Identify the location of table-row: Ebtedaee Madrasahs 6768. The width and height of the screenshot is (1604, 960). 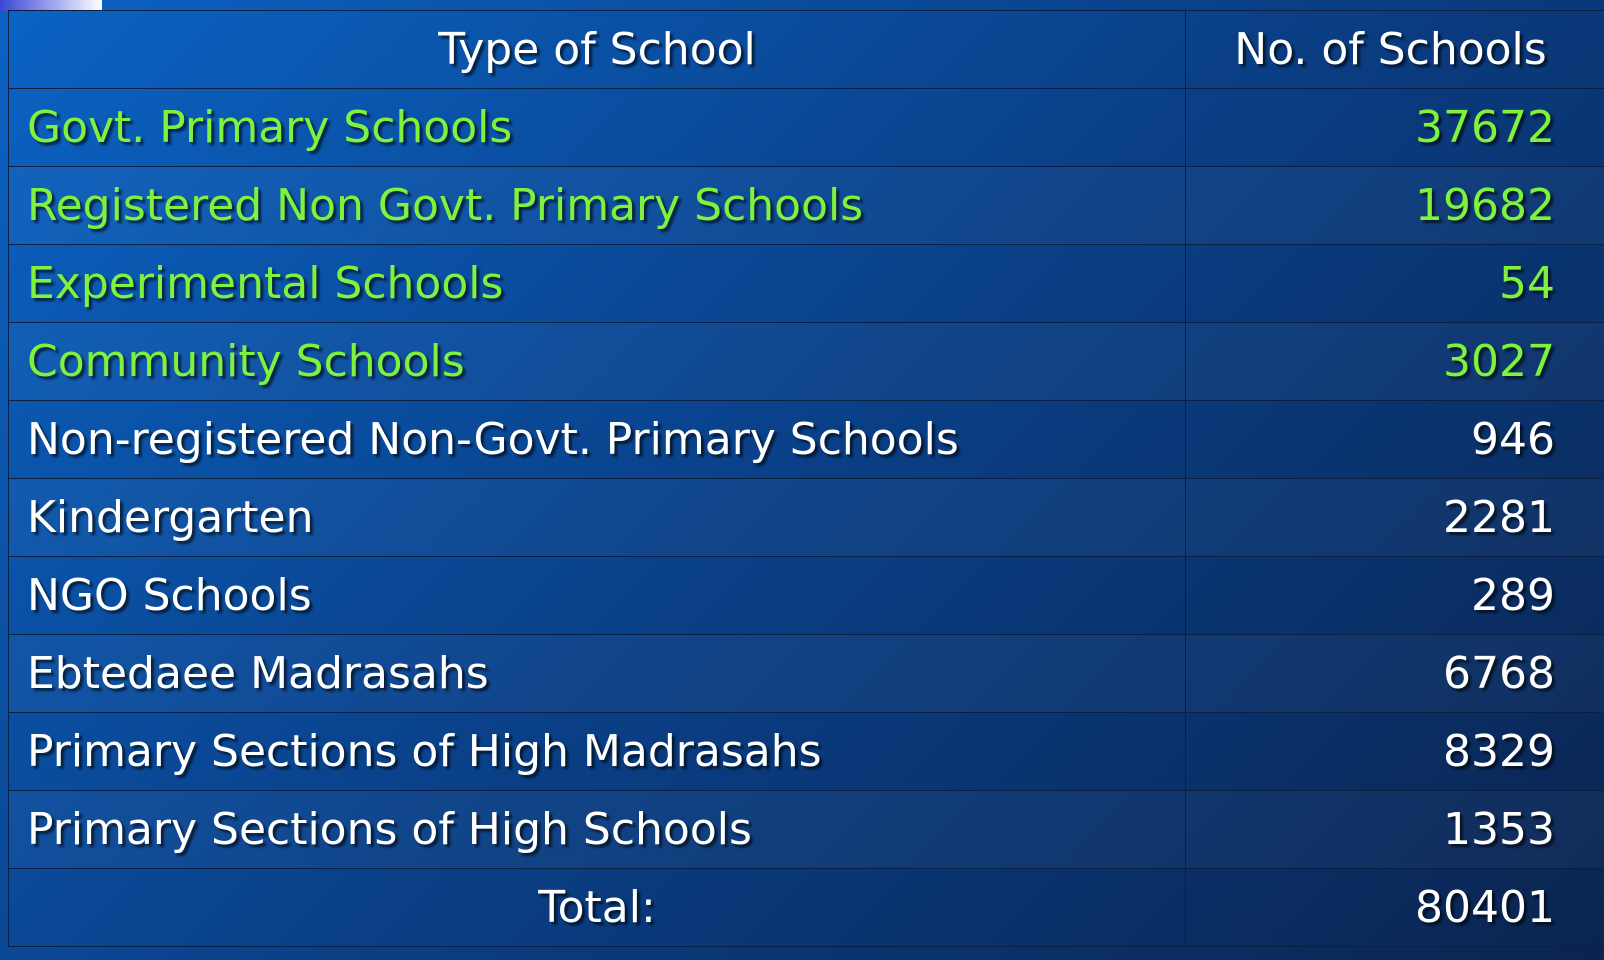
(806, 673).